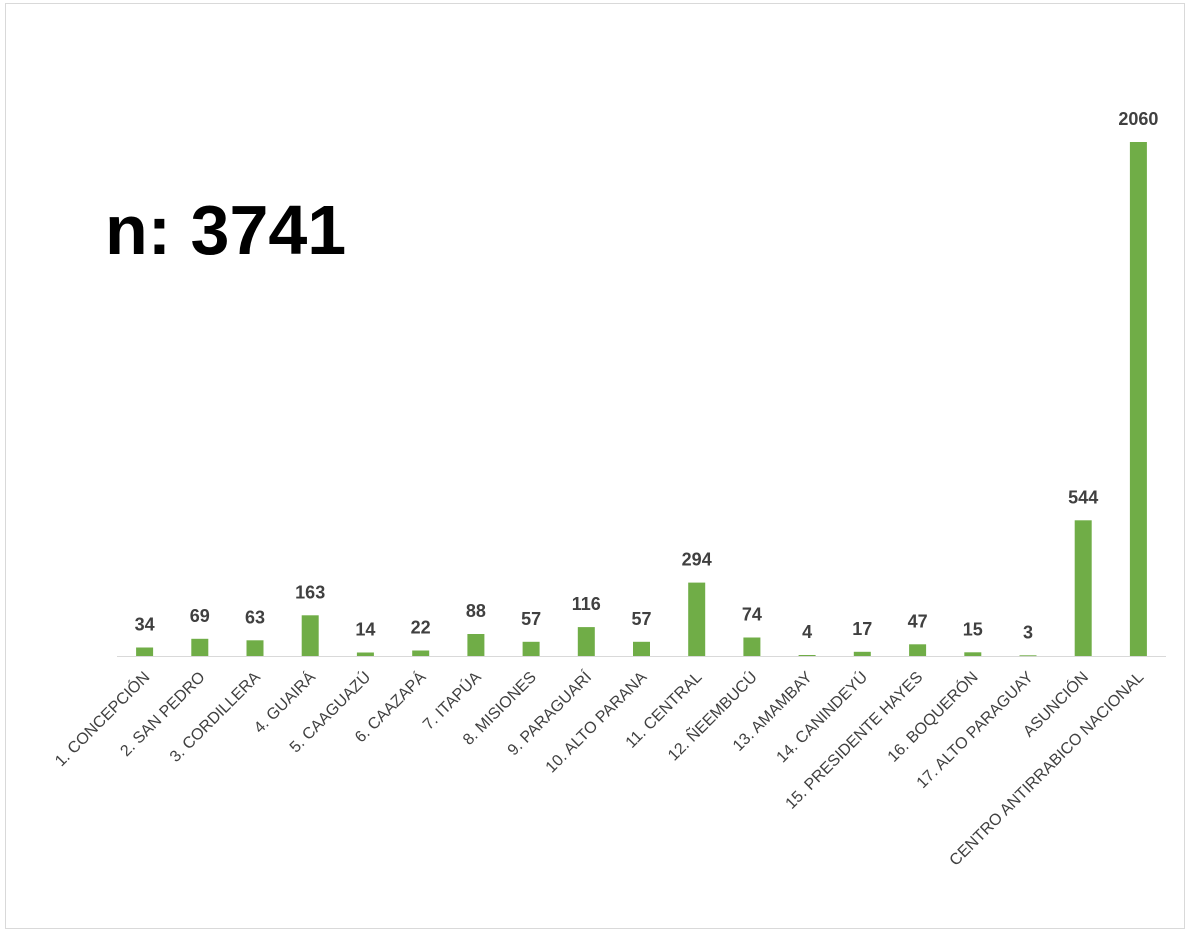 The height and width of the screenshot is (935, 1191). Describe the element at coordinates (226, 230) in the screenshot. I see `sample-size-annotation: n: 3741` at that location.